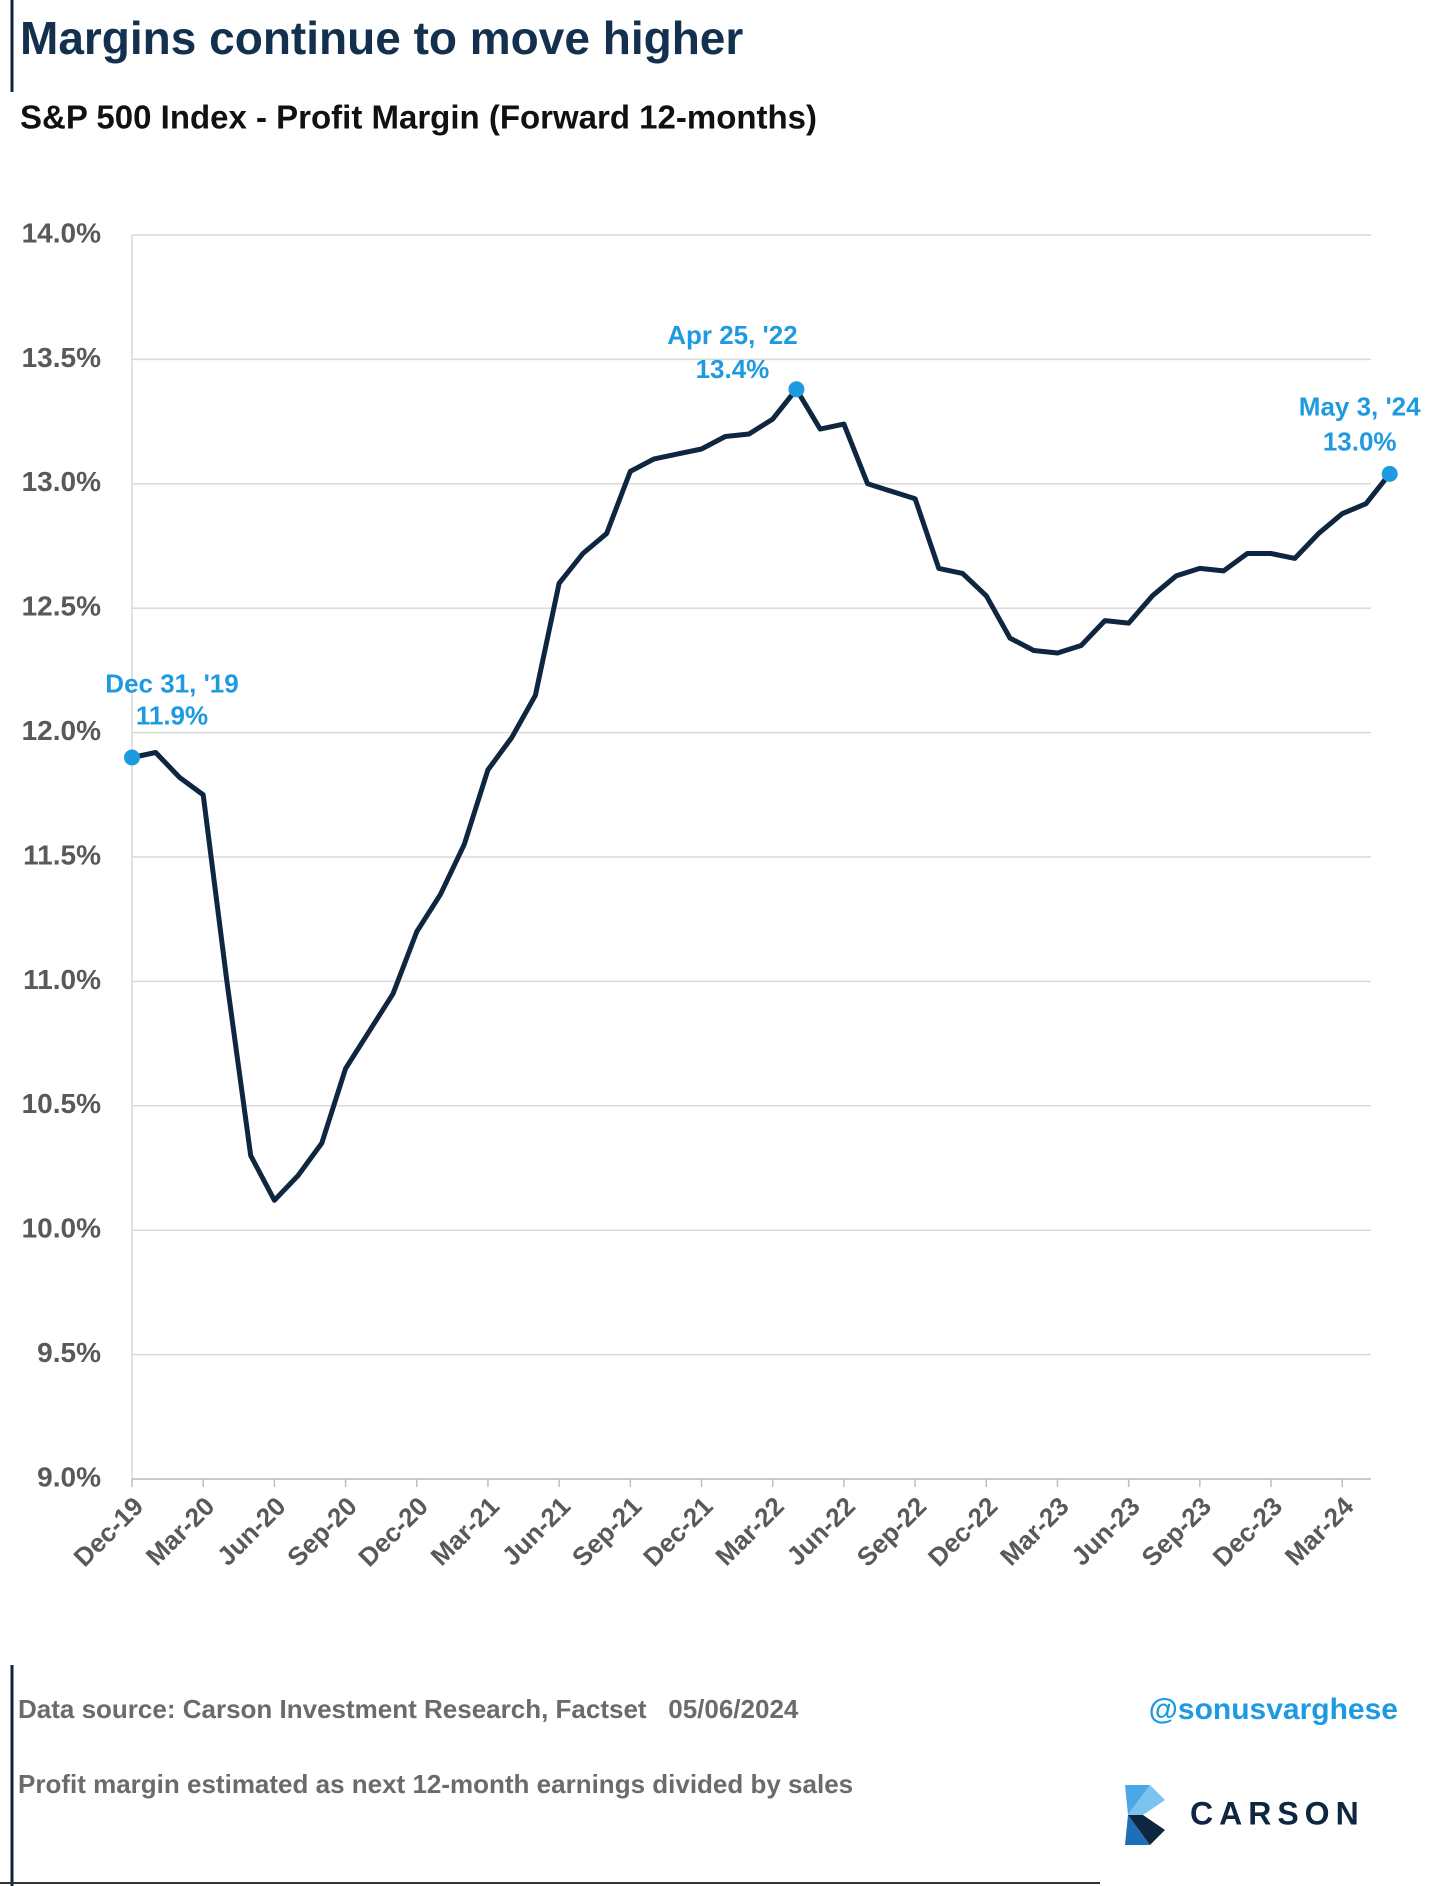  Describe the element at coordinates (732, 335) in the screenshot. I see `annotation-label: Apr 25, '22` at that location.